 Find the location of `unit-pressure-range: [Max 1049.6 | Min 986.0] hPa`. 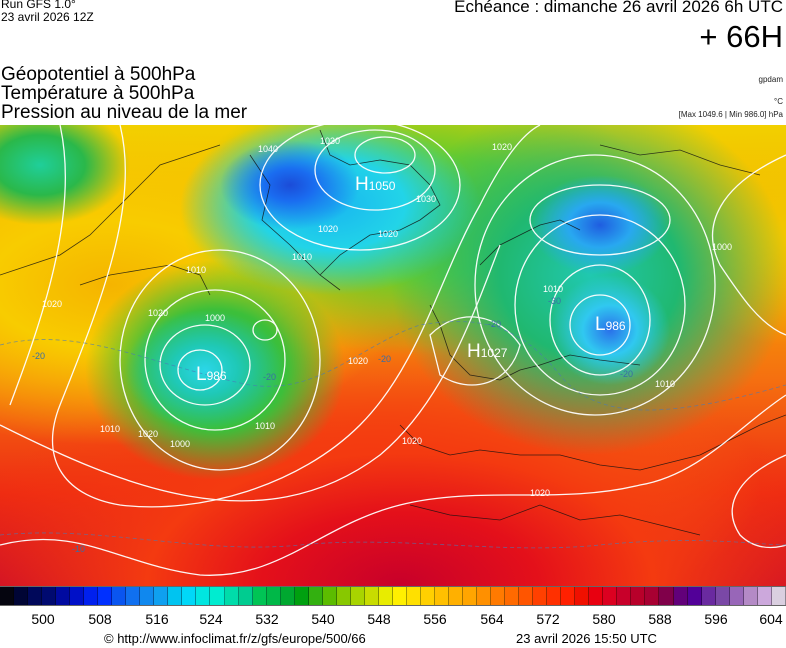

unit-pressure-range: [Max 1049.6 | Min 986.0] hPa is located at coordinates (730, 114).